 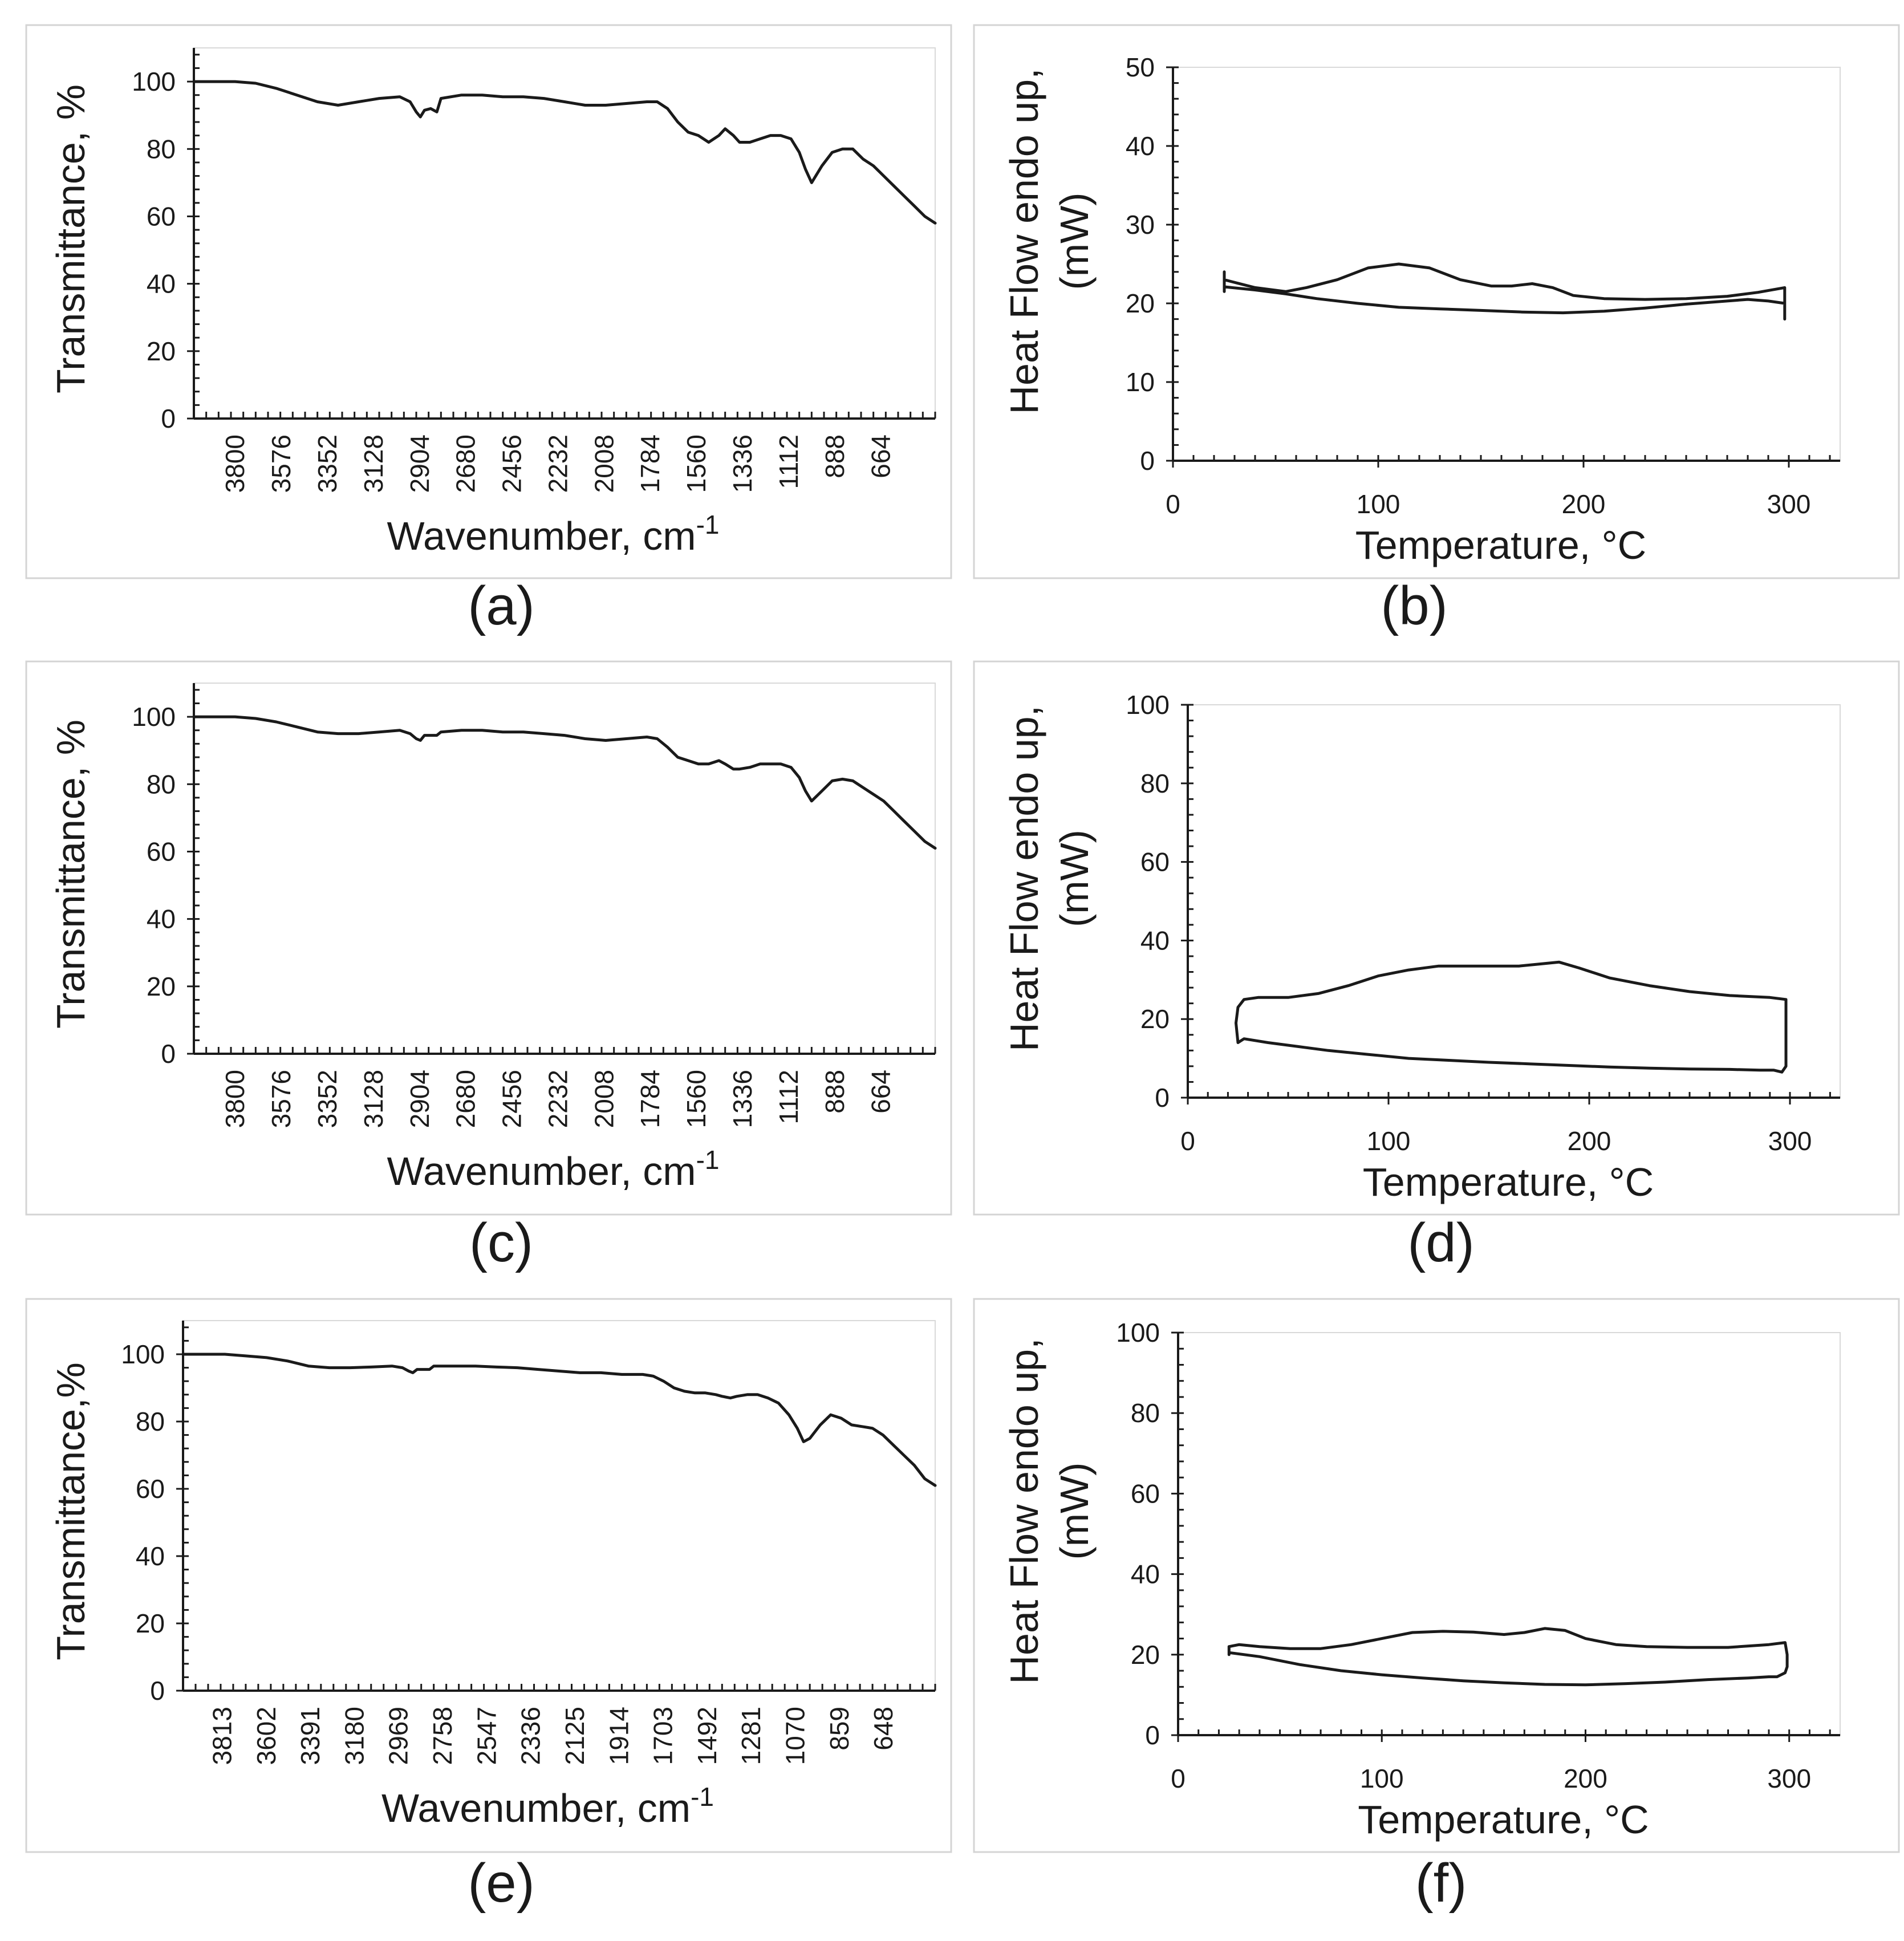 I want to click on panel-label: (d), so click(x=1440, y=1242).